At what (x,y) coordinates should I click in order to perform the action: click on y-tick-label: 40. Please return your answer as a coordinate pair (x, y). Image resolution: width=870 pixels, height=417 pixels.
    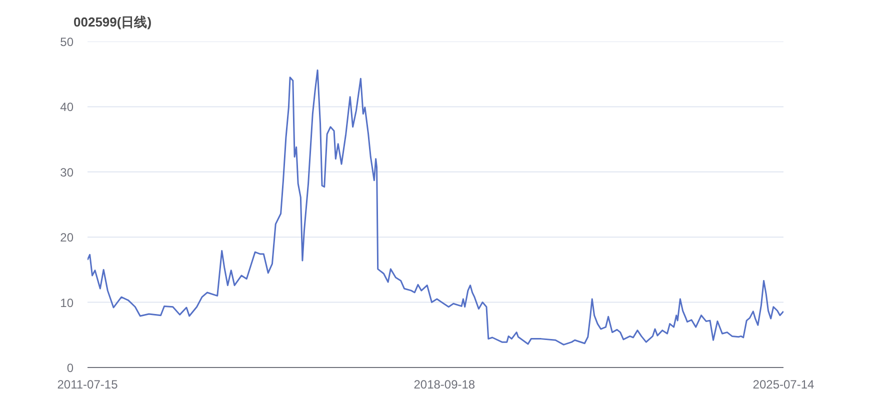
    Looking at the image, I should click on (67, 107).